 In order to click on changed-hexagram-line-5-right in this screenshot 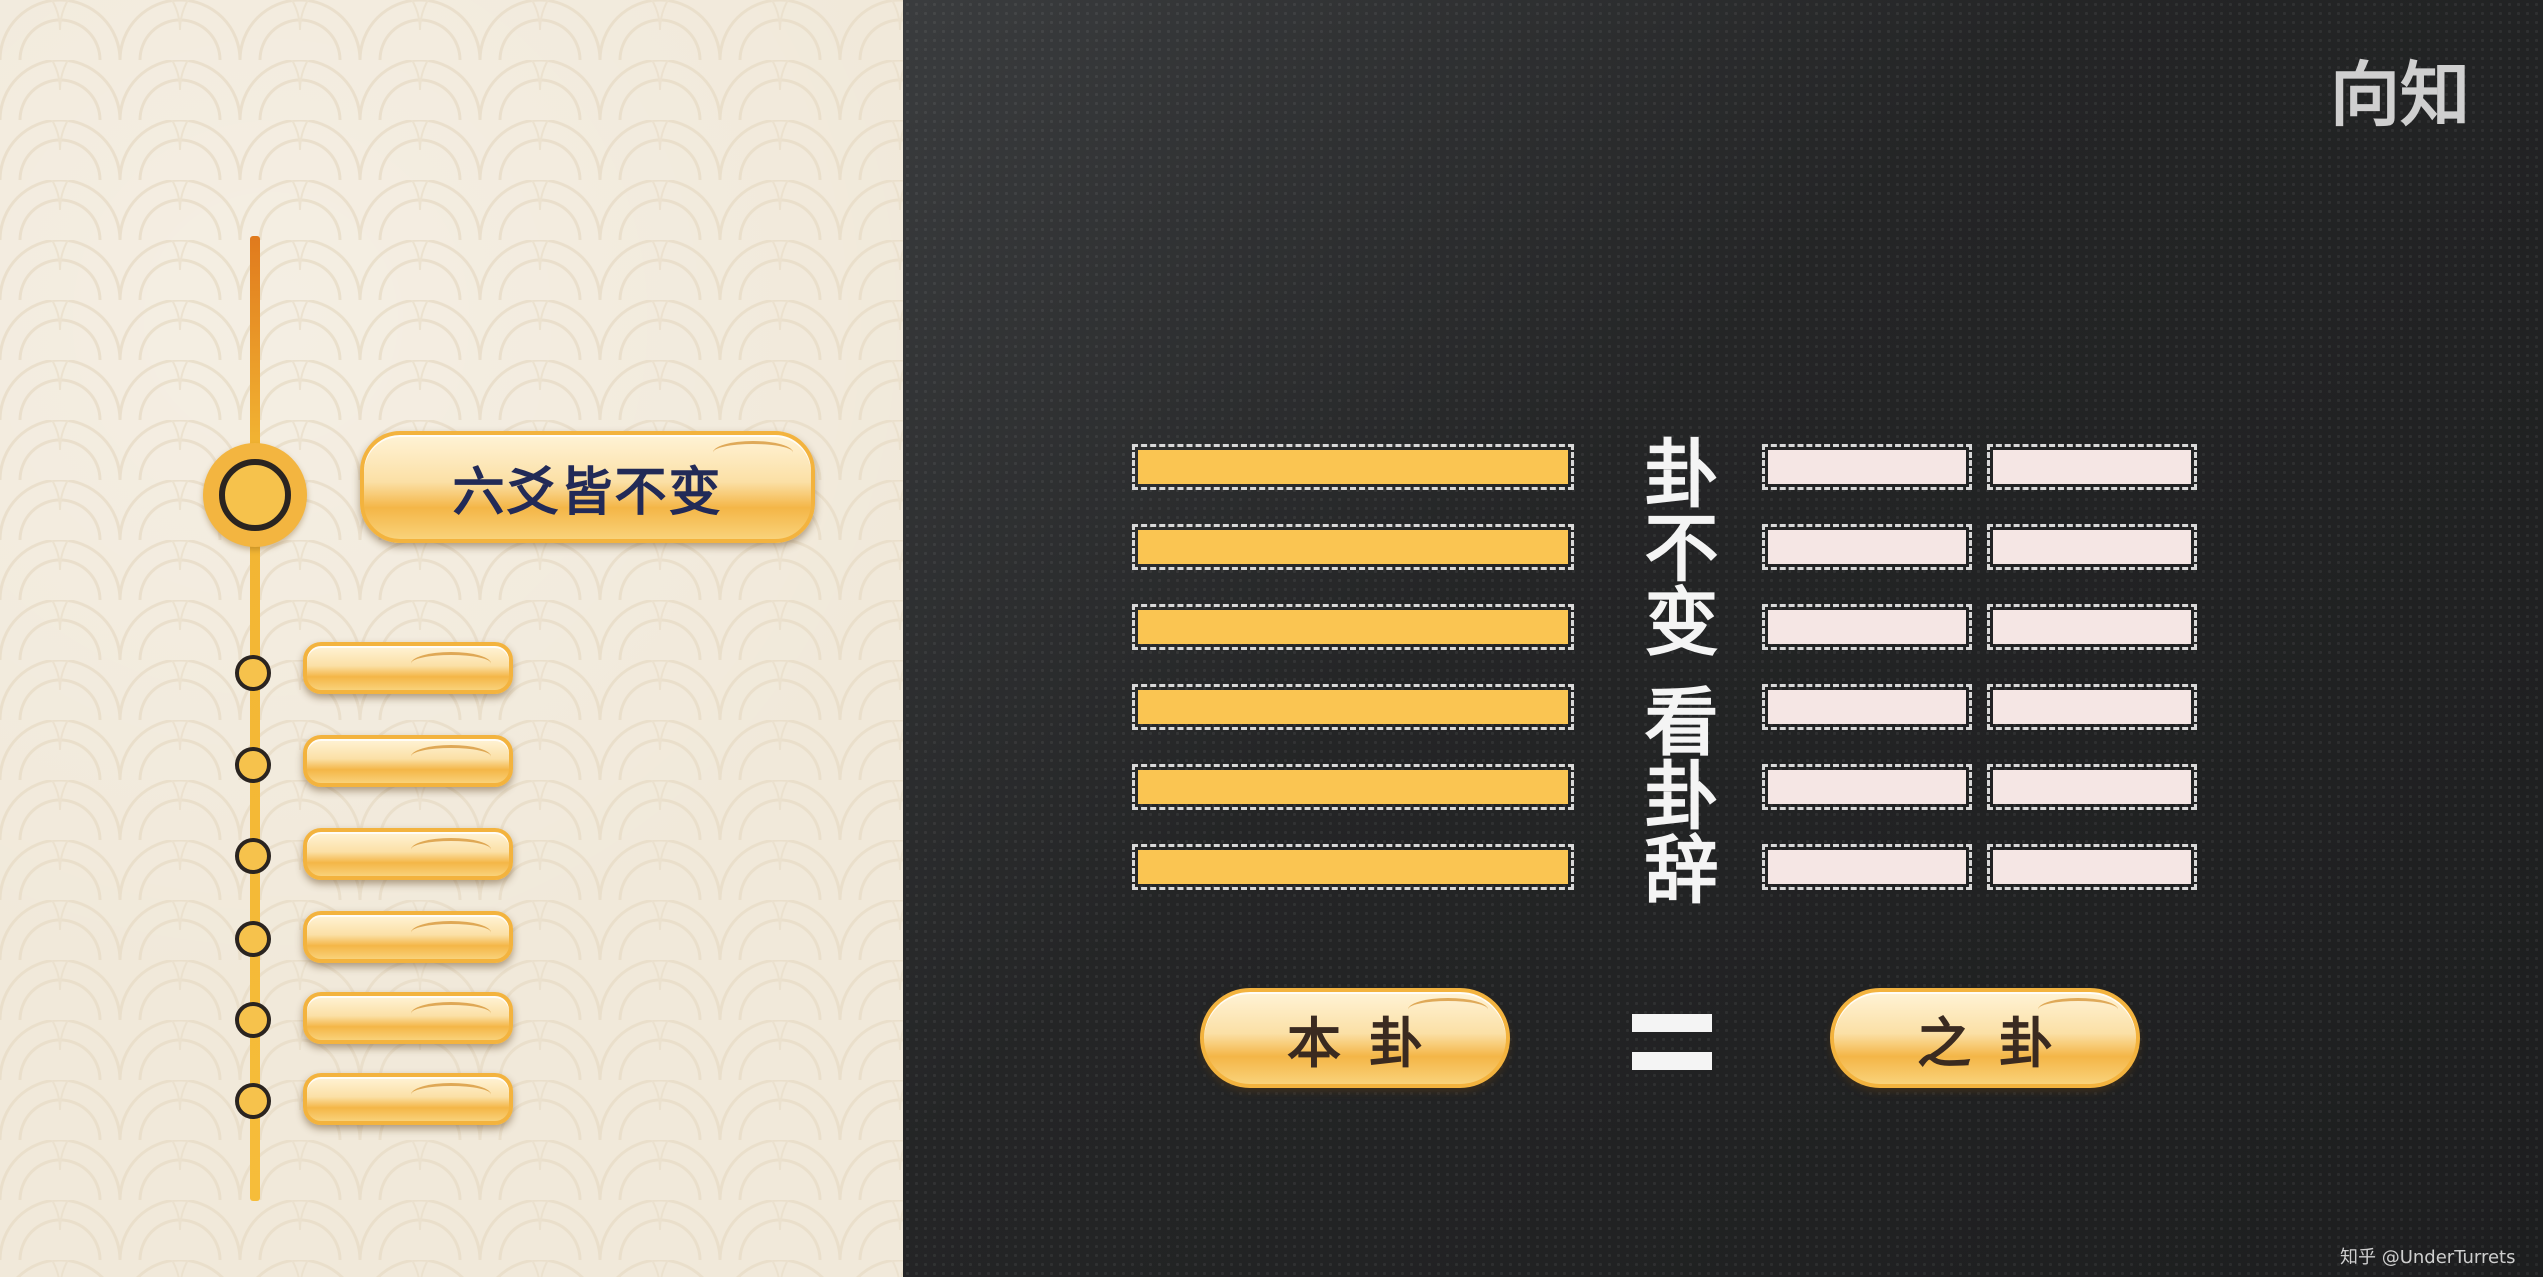, I will do `click(2092, 547)`.